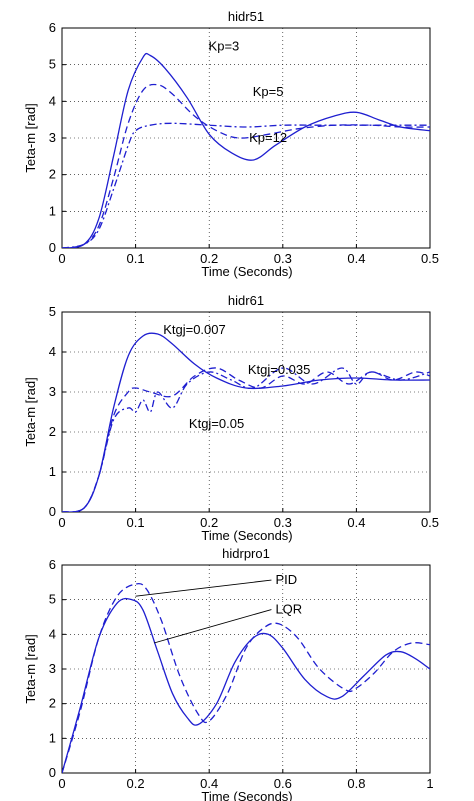 The width and height of the screenshot is (474, 801). What do you see at coordinates (224, 45) in the screenshot?
I see `annotation-label: Kp=3` at bounding box center [224, 45].